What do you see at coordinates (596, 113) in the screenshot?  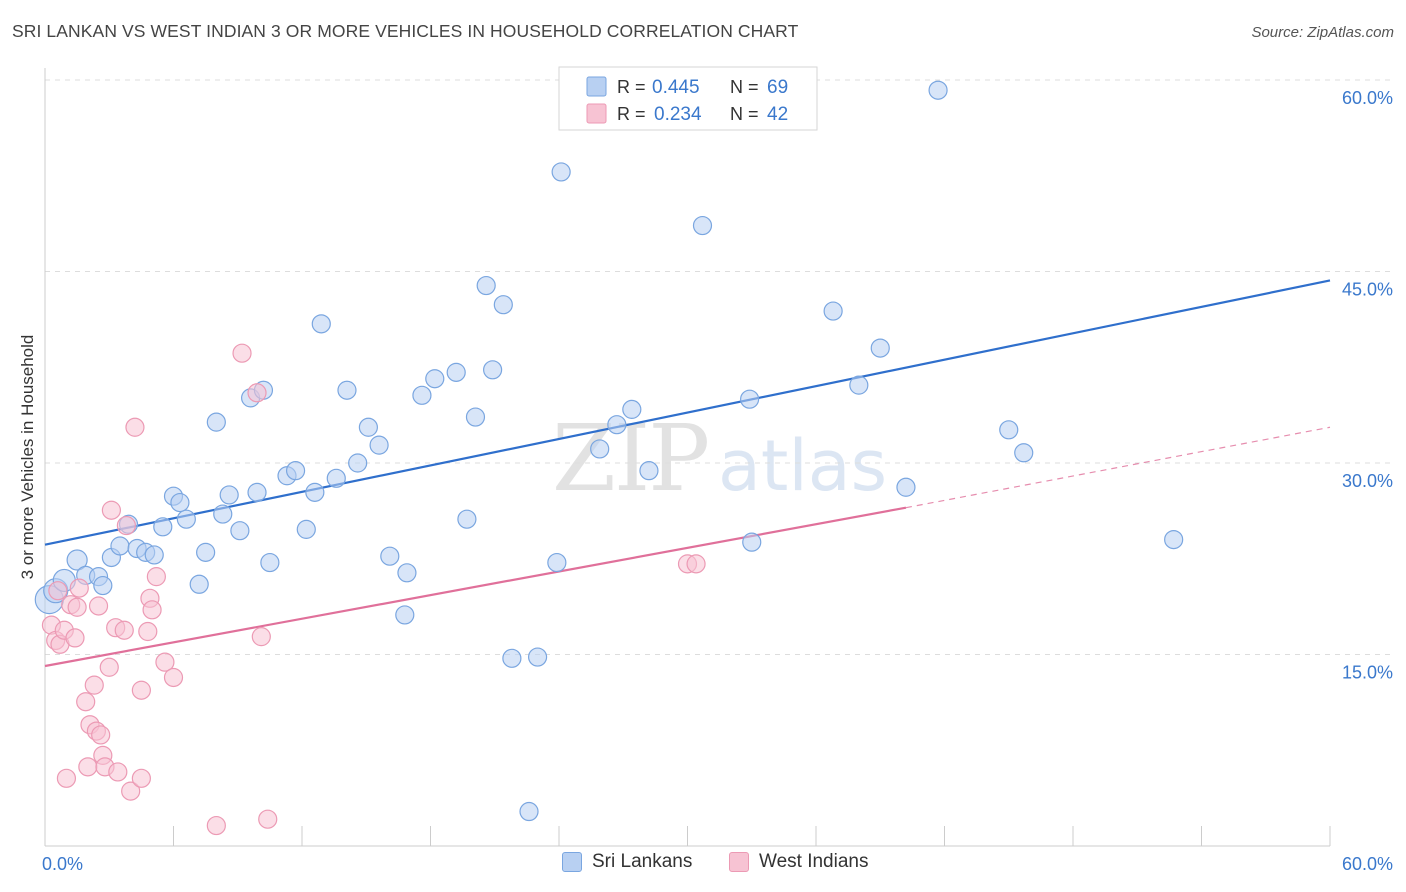 I see `stats-legend-swatch-pink` at bounding box center [596, 113].